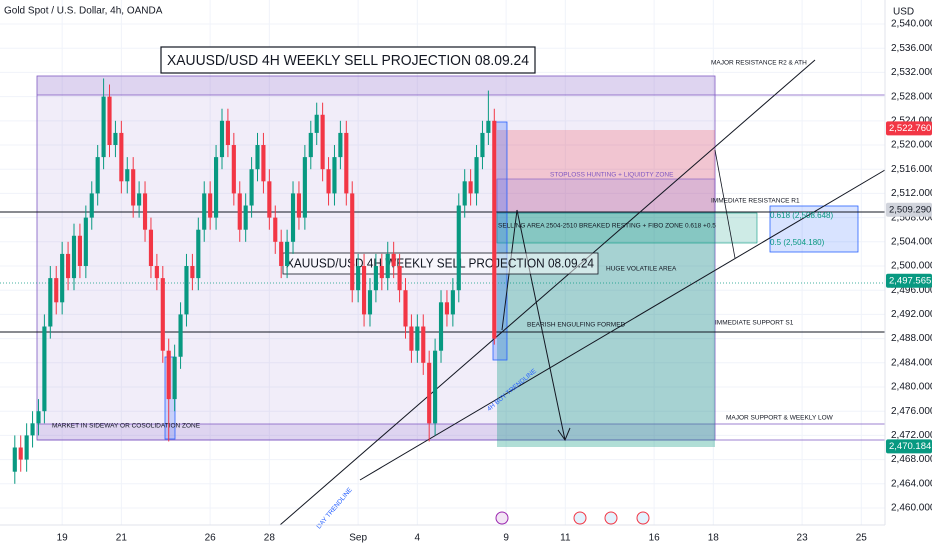 Image resolution: width=932 pixels, height=550 pixels. What do you see at coordinates (911, 96) in the screenshot?
I see `y-tick-label: 2,528.000` at bounding box center [911, 96].